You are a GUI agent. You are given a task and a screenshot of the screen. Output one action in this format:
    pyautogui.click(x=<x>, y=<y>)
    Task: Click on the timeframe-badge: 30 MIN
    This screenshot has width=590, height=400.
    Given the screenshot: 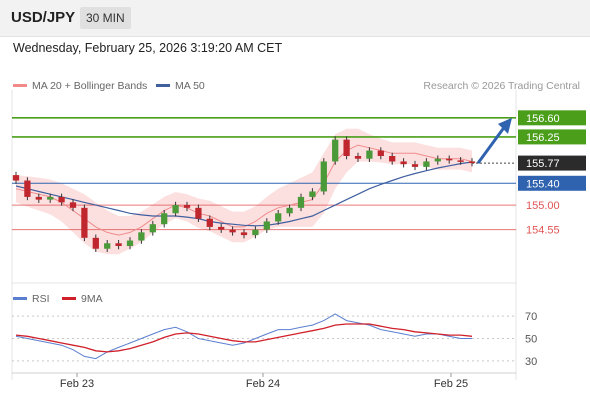 What is the action you would take?
    pyautogui.click(x=105, y=18)
    